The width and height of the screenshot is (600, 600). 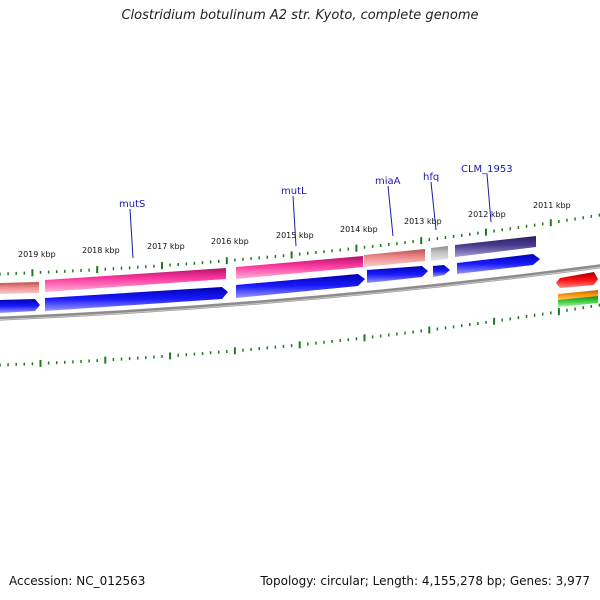 I want to click on forward-cds-miaA, so click(x=394, y=258).